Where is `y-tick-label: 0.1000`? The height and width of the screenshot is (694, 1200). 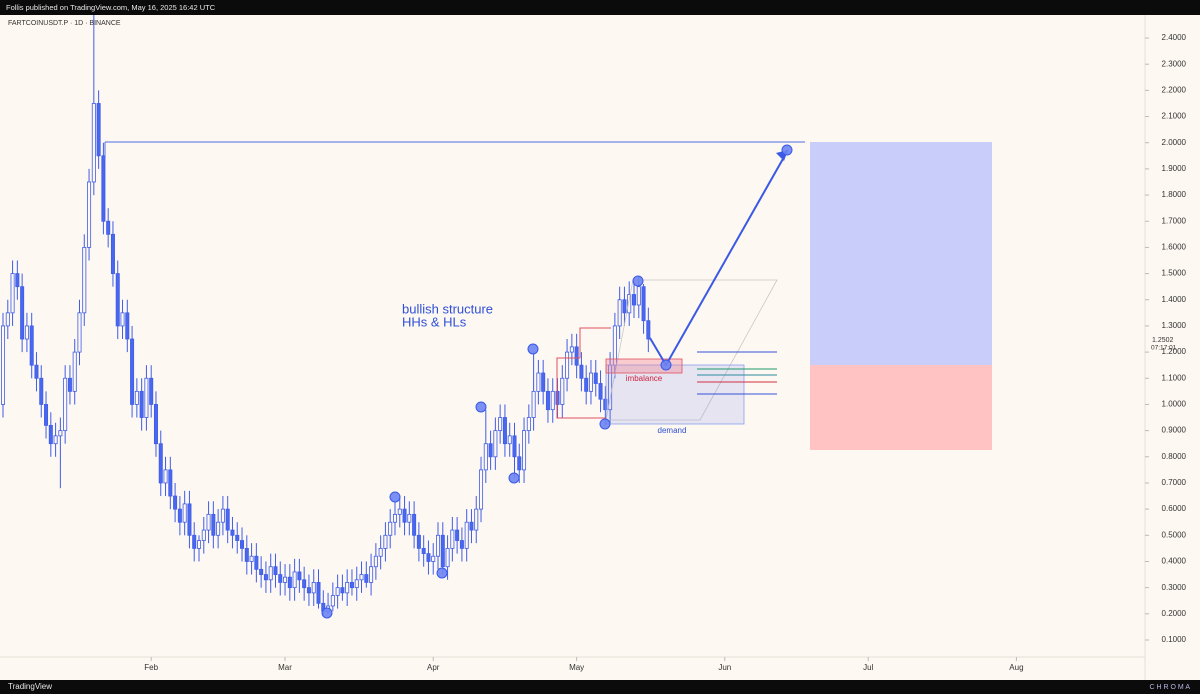 y-tick-label: 0.1000 is located at coordinates (1174, 639).